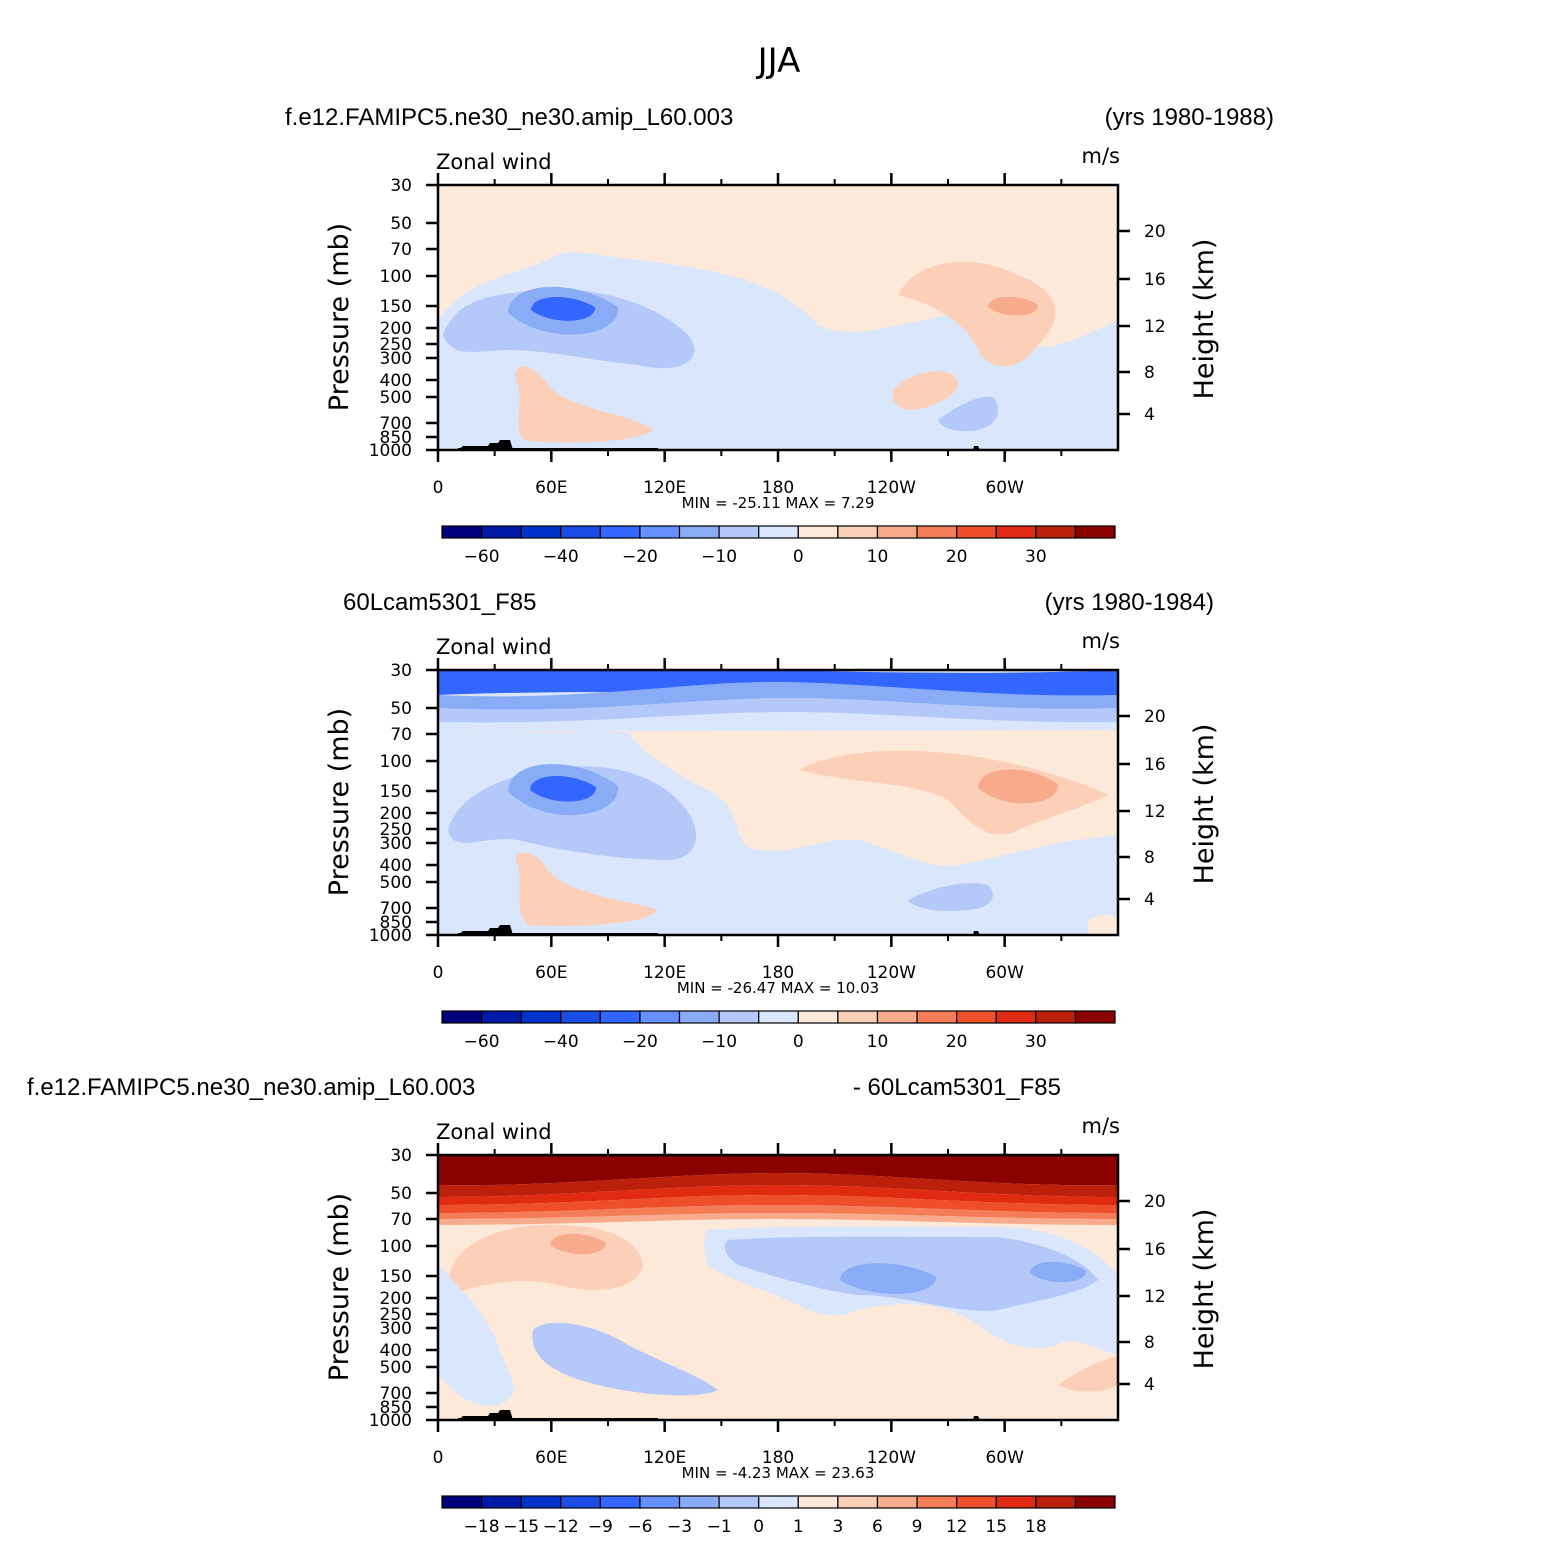 The width and height of the screenshot is (1558, 1556). Describe the element at coordinates (439, 602) in the screenshot. I see `panel-header-left: 60Lcam5301_F85` at that location.